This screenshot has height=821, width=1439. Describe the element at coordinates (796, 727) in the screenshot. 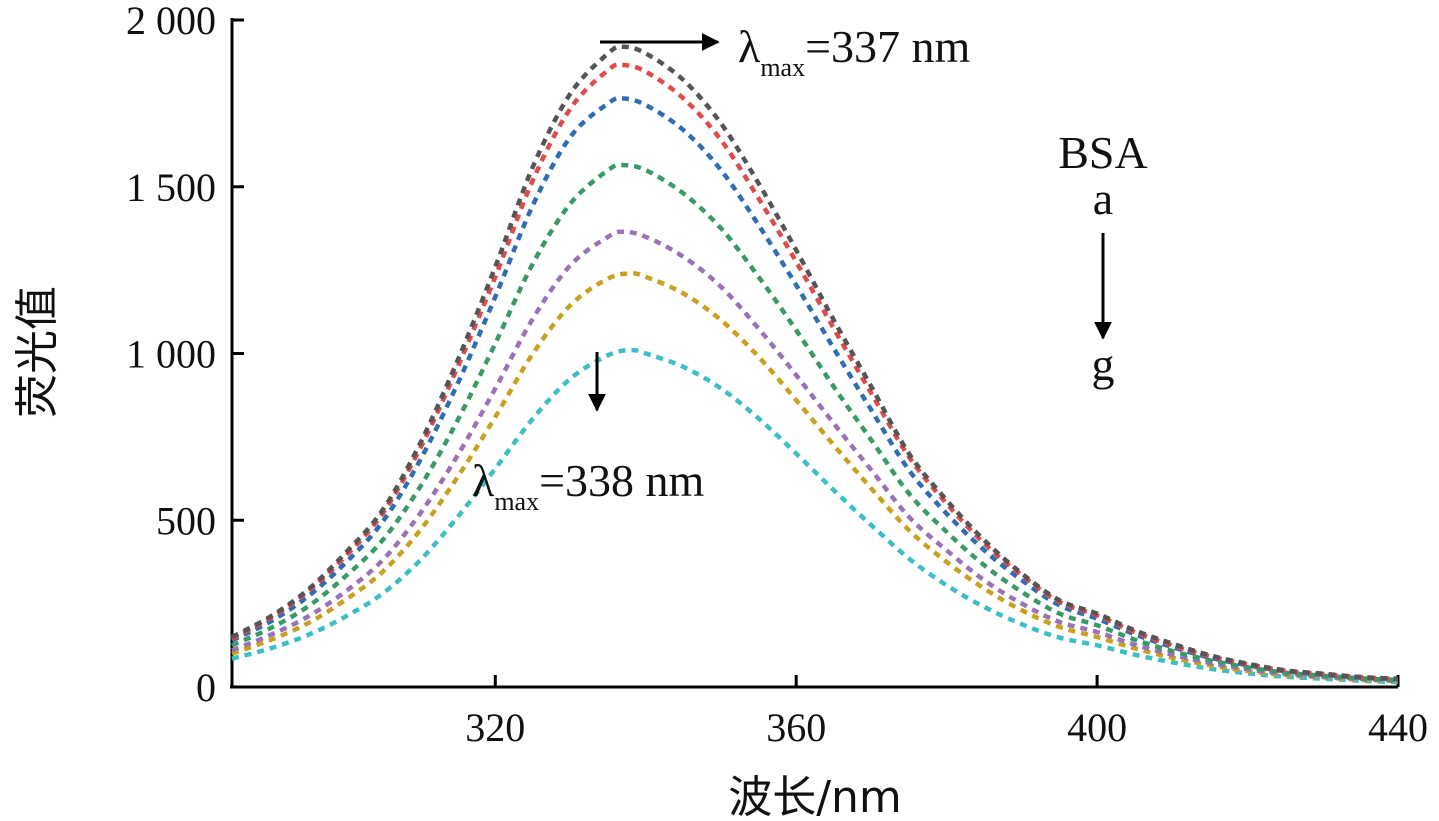

I see `x-tick-label: 360` at that location.